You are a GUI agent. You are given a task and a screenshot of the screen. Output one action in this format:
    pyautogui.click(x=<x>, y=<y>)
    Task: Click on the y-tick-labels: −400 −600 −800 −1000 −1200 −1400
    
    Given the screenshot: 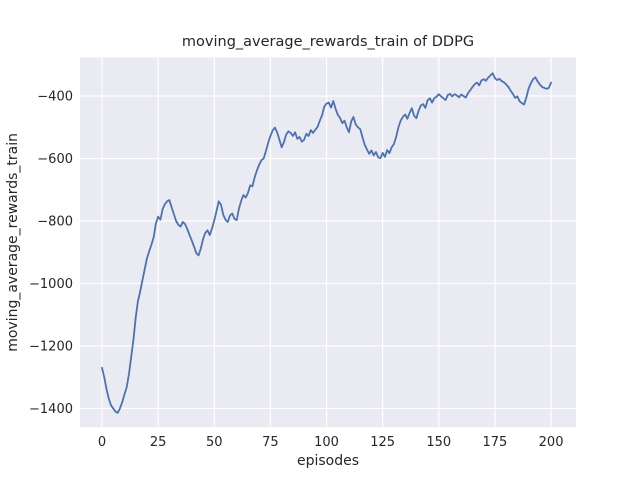 What is the action you would take?
    pyautogui.click(x=51, y=253)
    